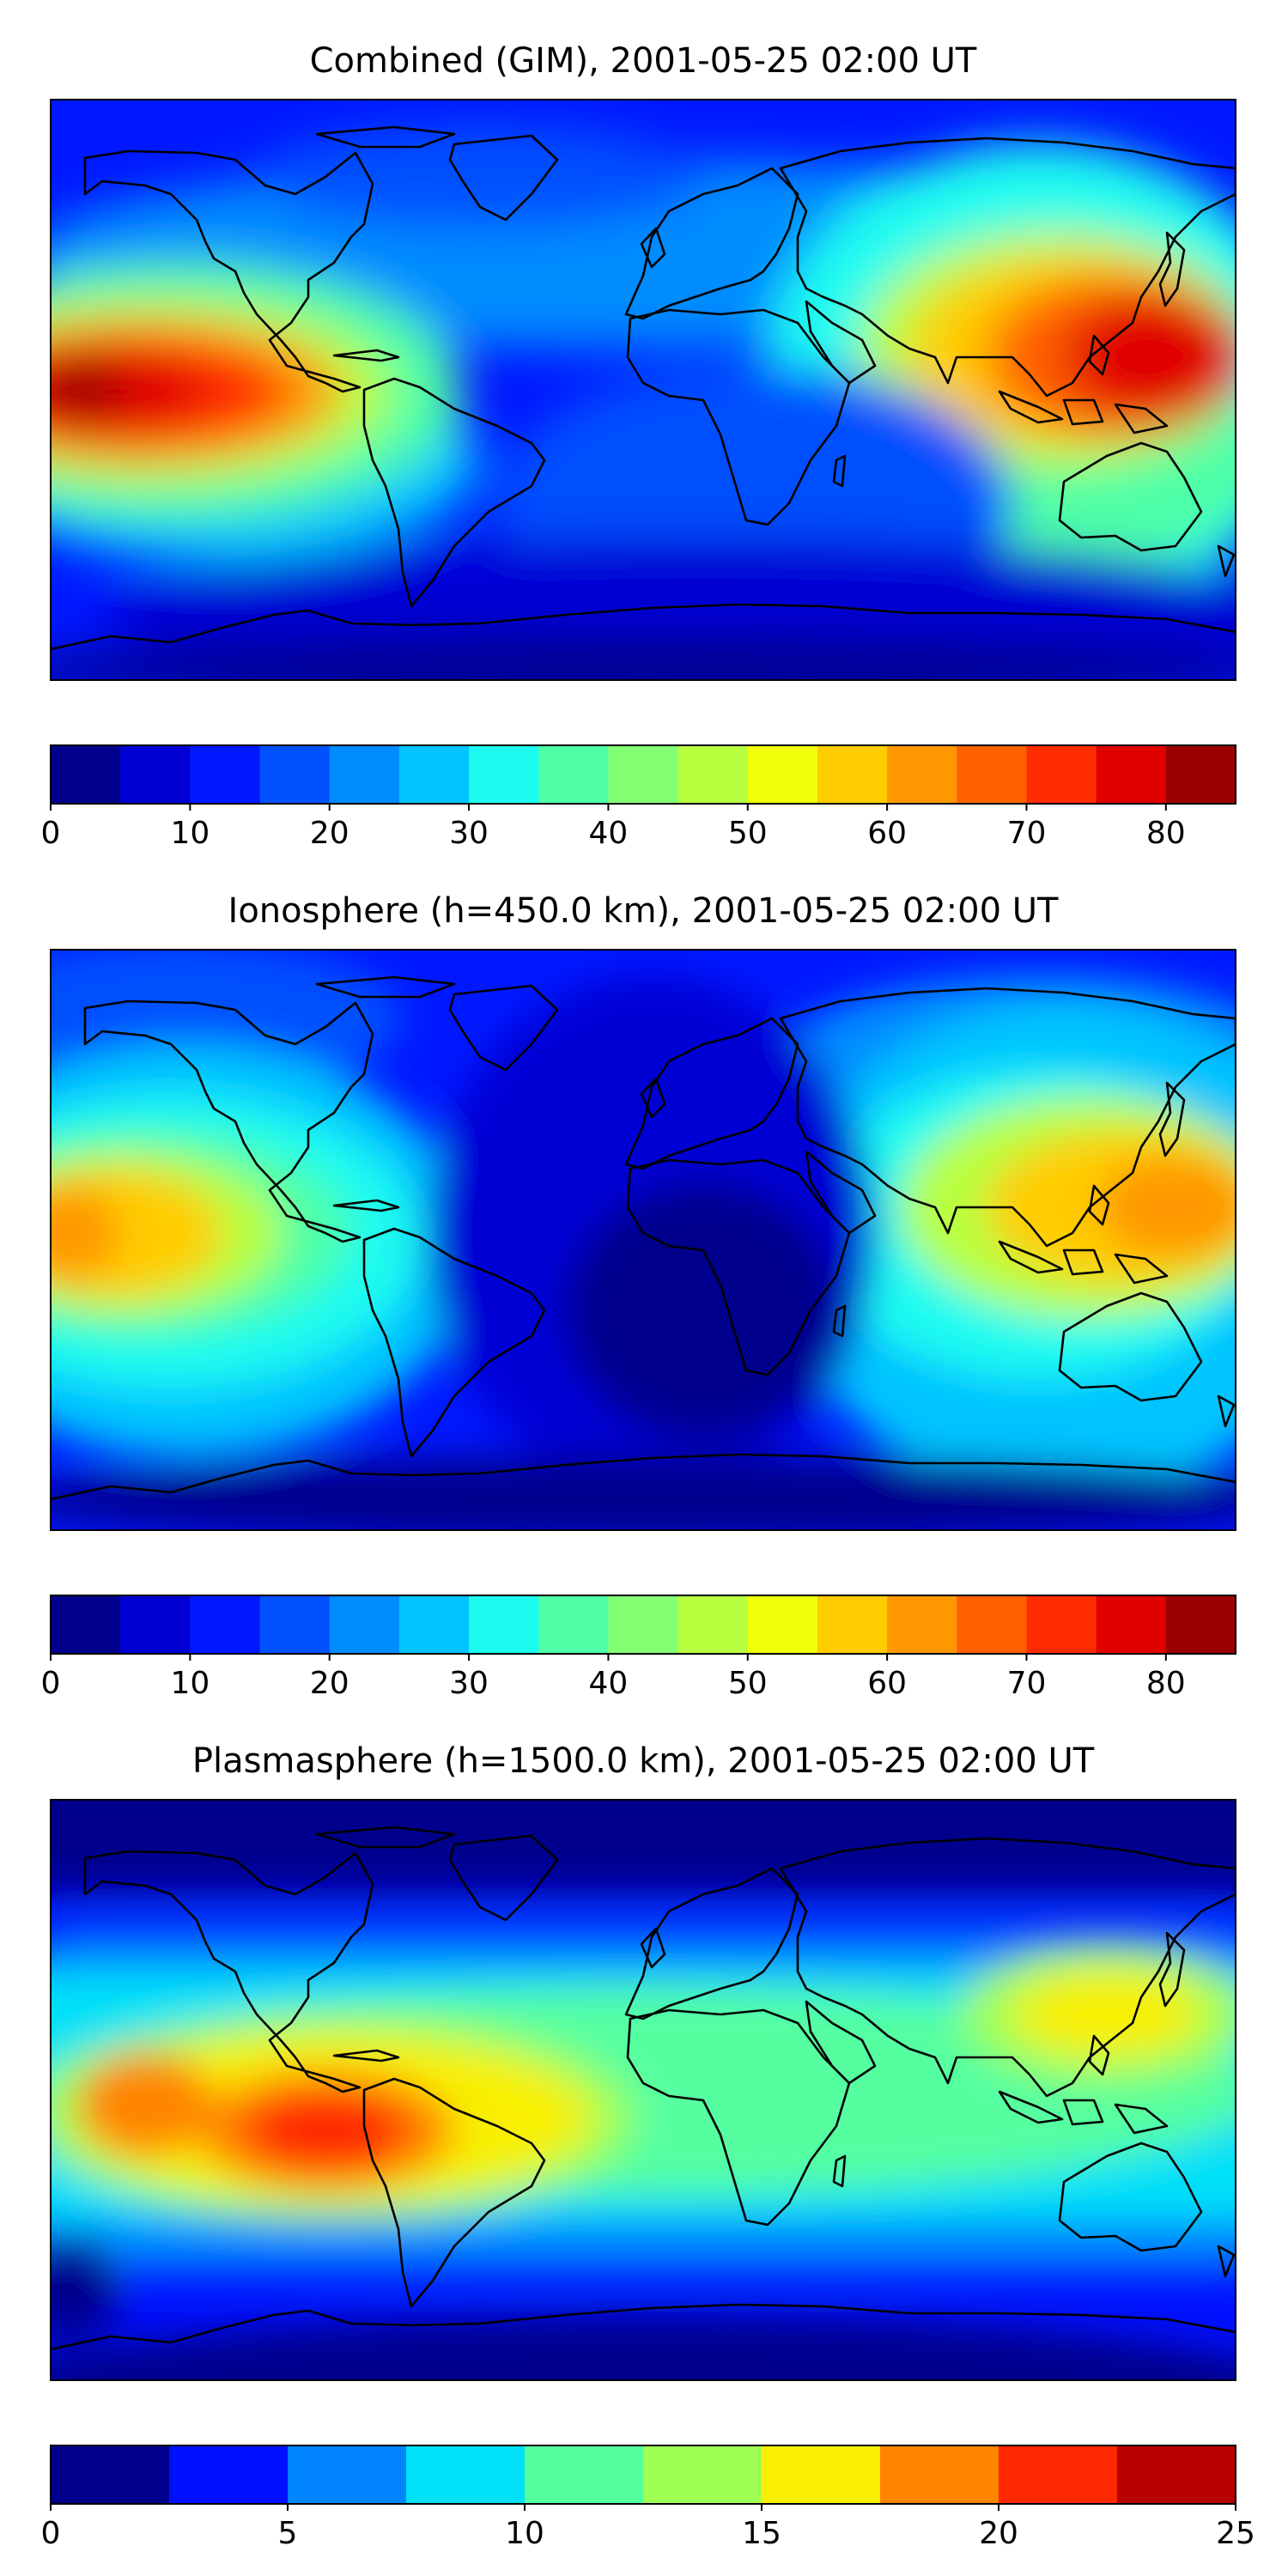 The image size is (1288, 2576). What do you see at coordinates (288, 2533) in the screenshot?
I see `colorbar-tick-label: 5` at bounding box center [288, 2533].